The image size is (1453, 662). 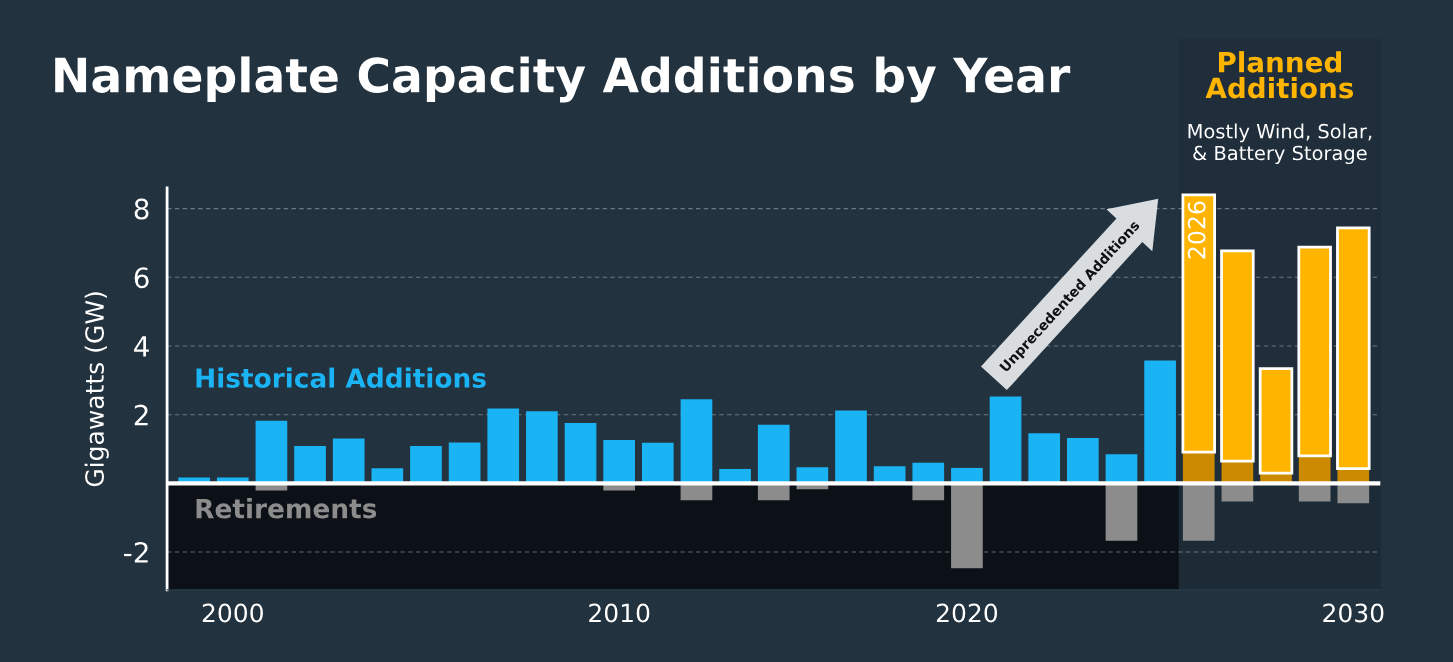 I want to click on y-axis-title: Gigawatts (GW), so click(x=96, y=389).